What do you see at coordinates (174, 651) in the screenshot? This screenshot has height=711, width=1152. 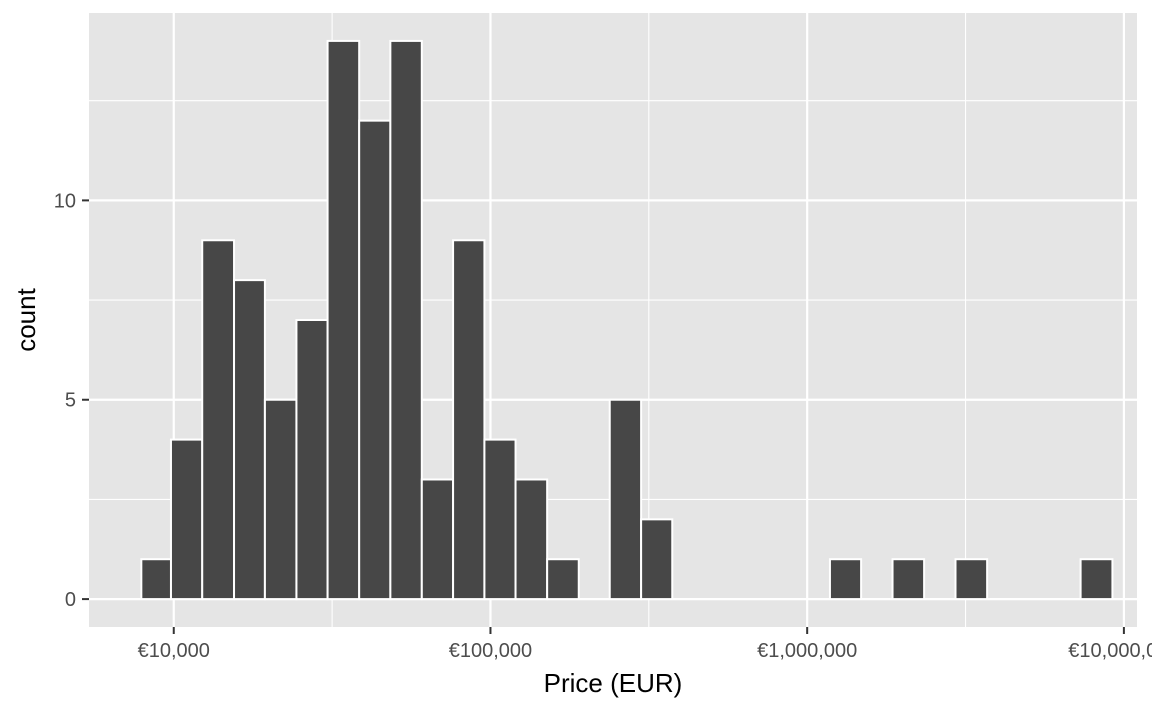 I see `x-tick-label: €10,000` at bounding box center [174, 651].